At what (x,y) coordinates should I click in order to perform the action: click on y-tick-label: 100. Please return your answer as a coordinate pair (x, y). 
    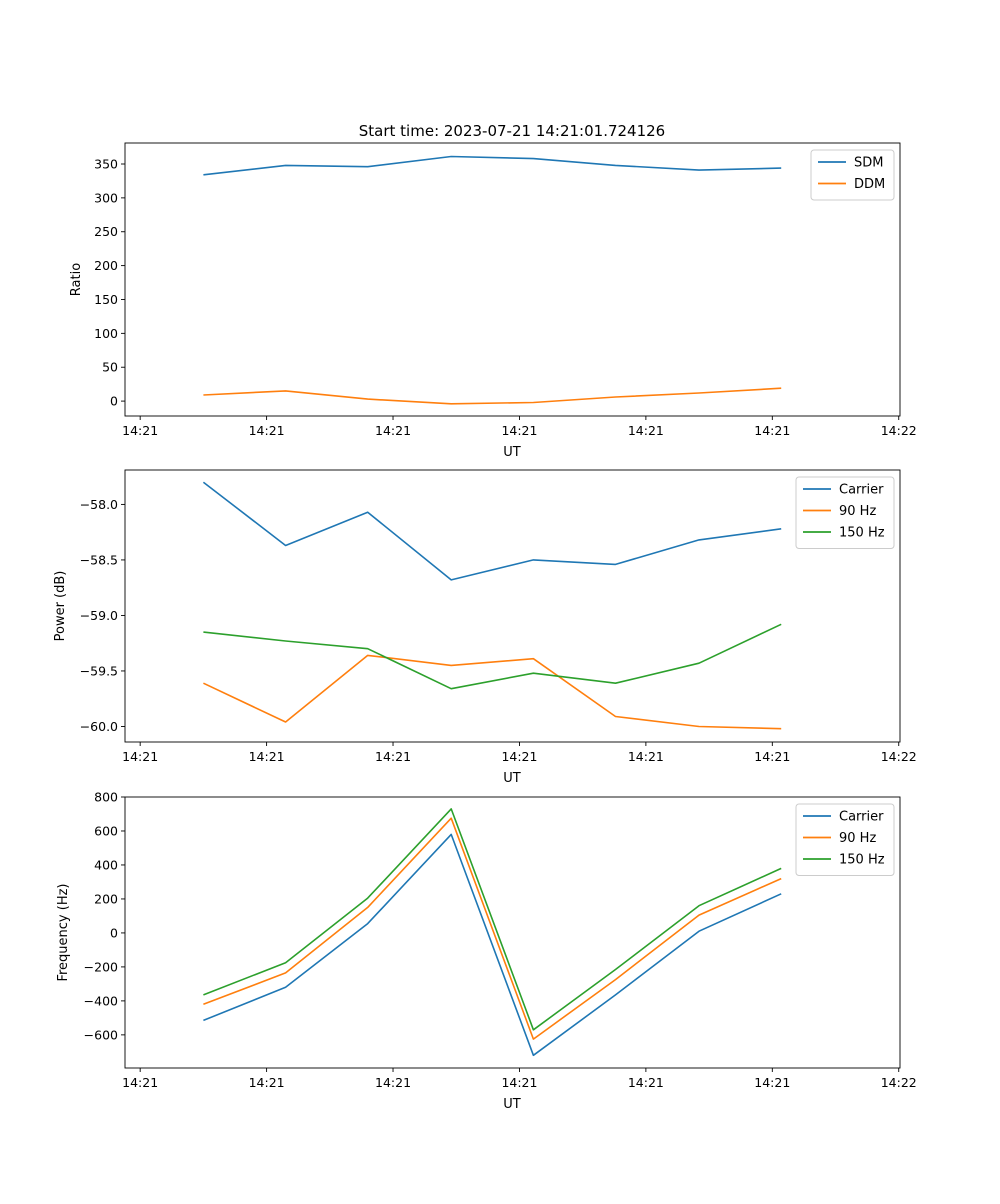
    Looking at the image, I should click on (106, 333).